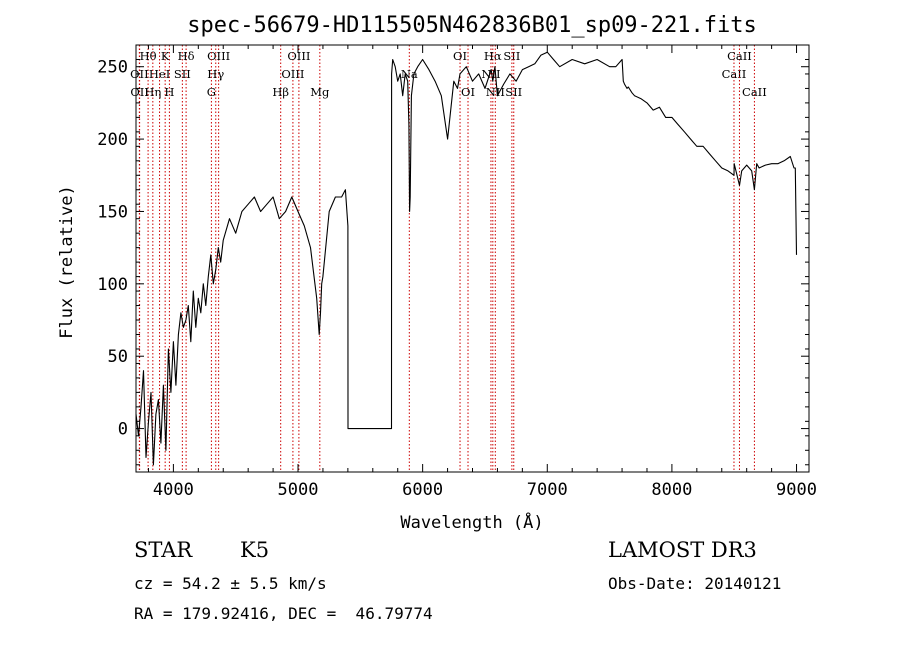  I want to click on line-marker-label: OII, so click(139, 92).